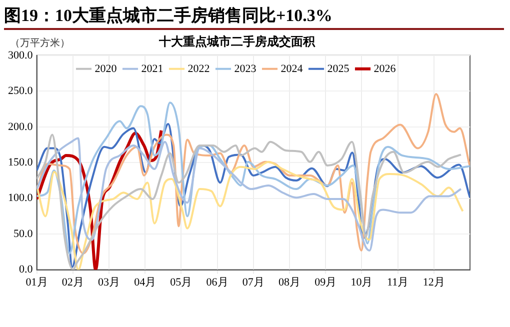 The width and height of the screenshot is (510, 327). What do you see at coordinates (245, 68) in the screenshot?
I see `legend-label: 2023` at bounding box center [245, 68].